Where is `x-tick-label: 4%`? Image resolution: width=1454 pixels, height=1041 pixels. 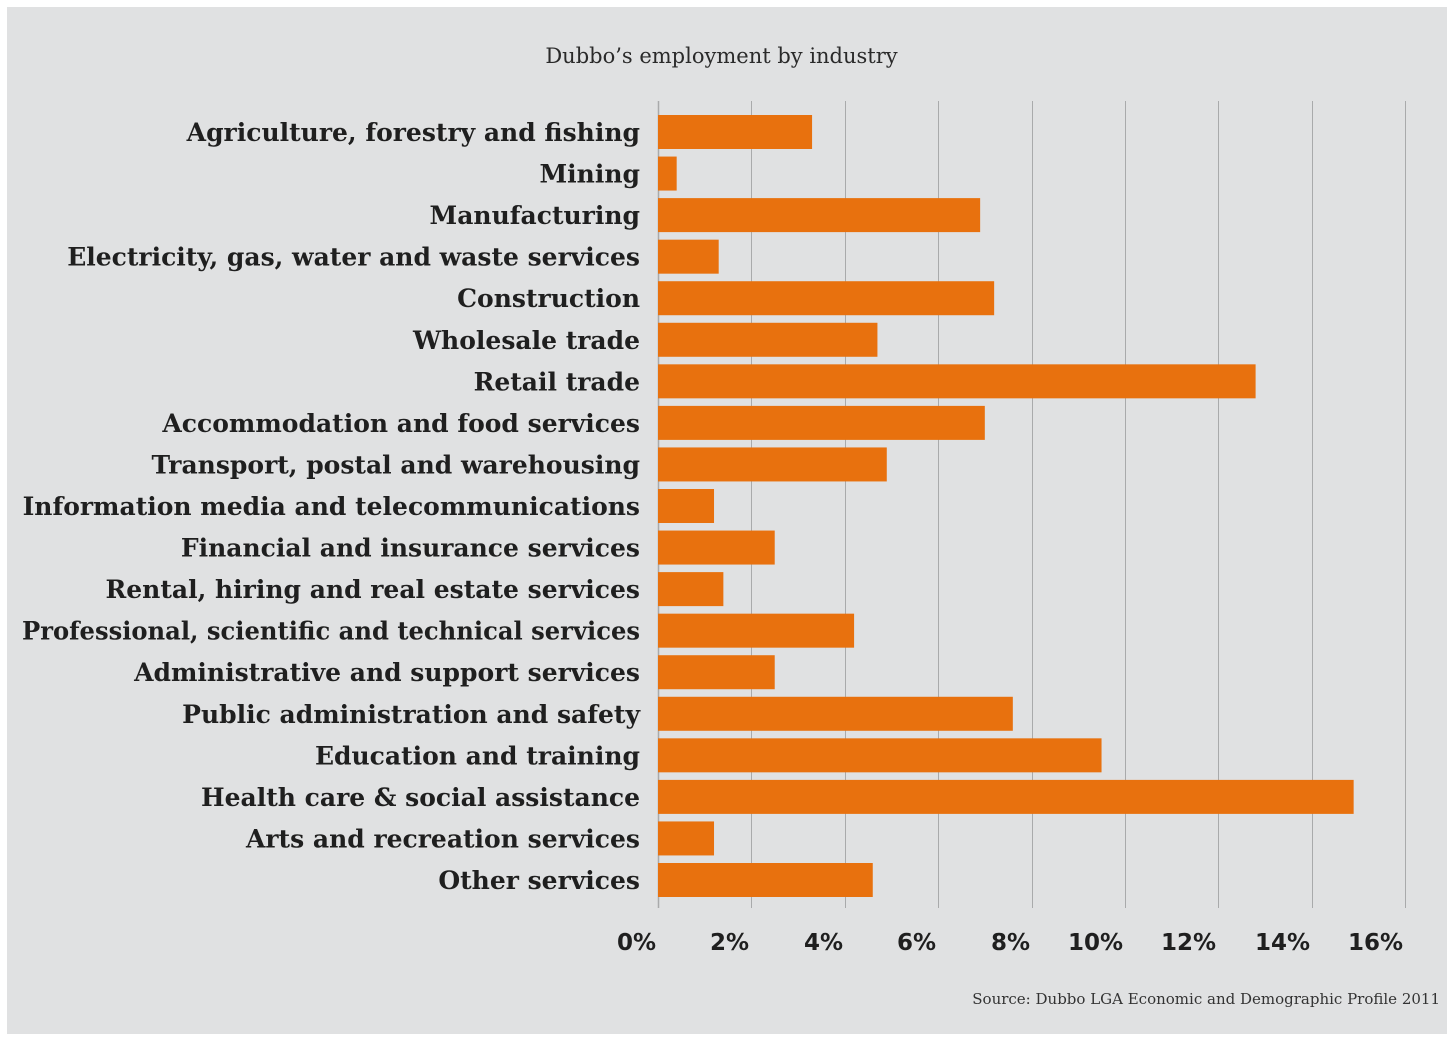
x-tick-label: 4% is located at coordinates (823, 943).